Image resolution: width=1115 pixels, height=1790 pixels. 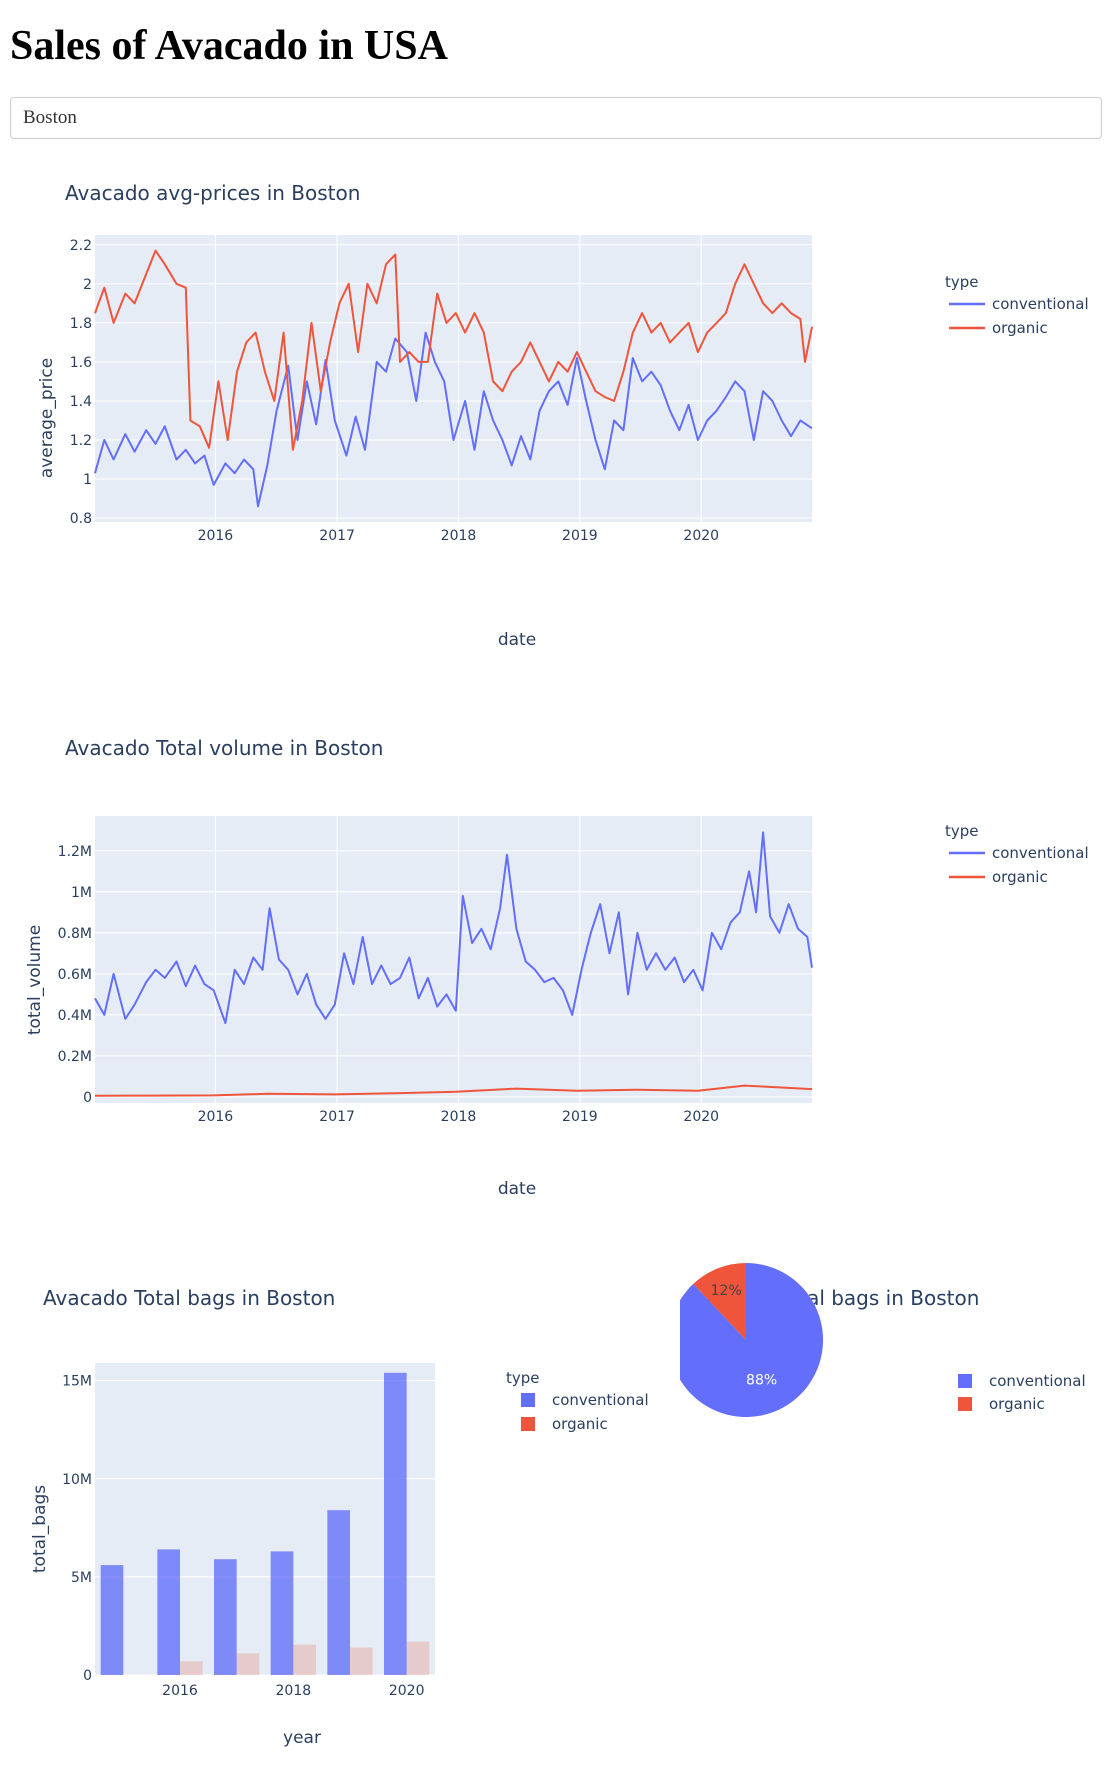 What do you see at coordinates (189, 1298) in the screenshot?
I see `chart-title: Avacado Total bags in Boston` at bounding box center [189, 1298].